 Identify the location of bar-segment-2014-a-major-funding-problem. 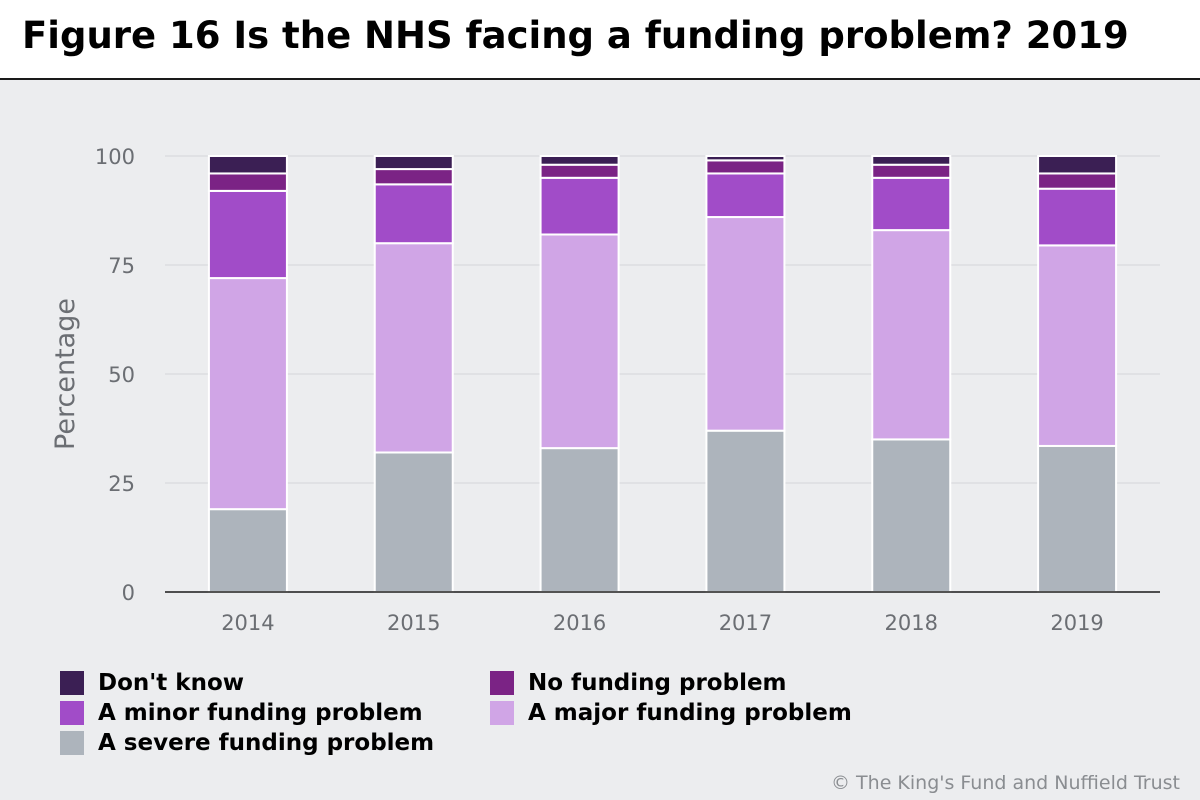
(247, 394).